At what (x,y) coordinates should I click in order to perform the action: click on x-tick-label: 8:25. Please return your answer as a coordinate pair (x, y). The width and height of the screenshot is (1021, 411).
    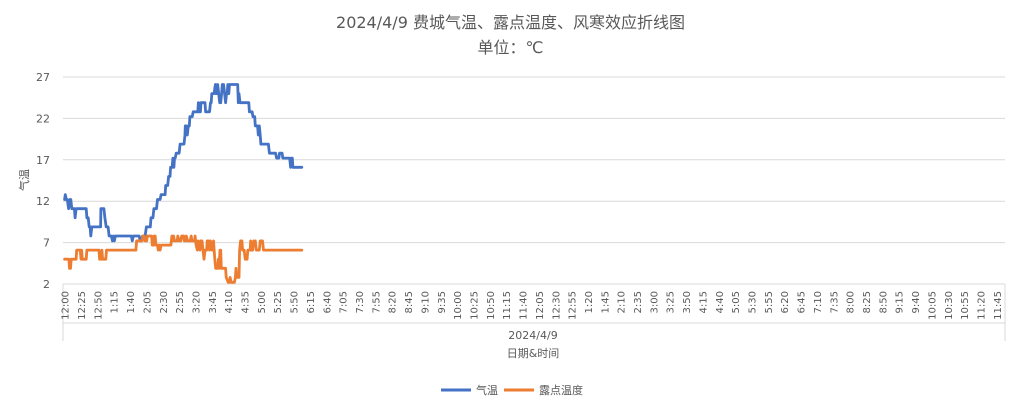
    Looking at the image, I should click on (867, 302).